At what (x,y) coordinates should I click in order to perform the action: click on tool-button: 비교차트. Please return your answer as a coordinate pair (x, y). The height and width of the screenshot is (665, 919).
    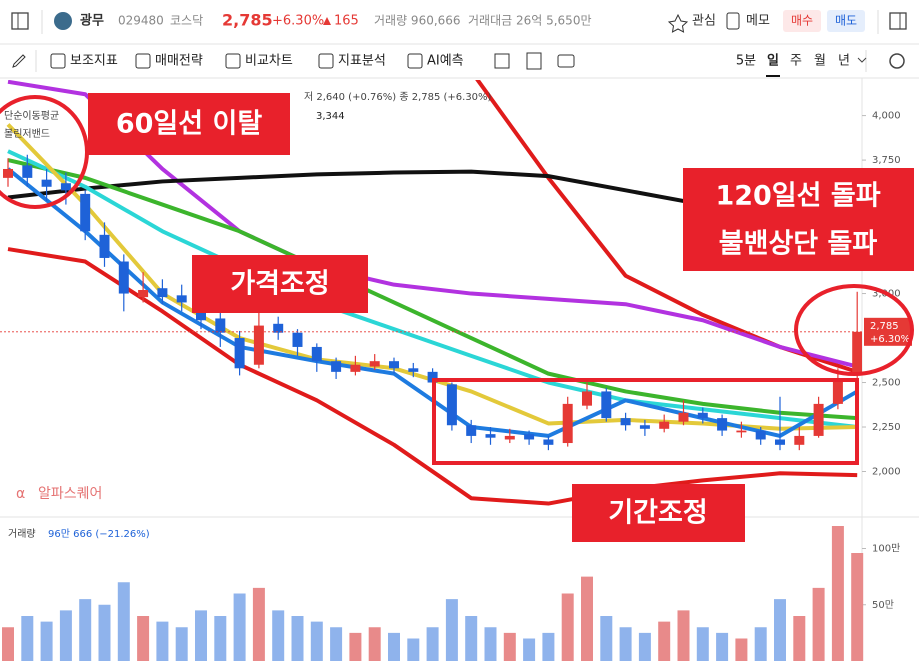
    Looking at the image, I should click on (269, 61).